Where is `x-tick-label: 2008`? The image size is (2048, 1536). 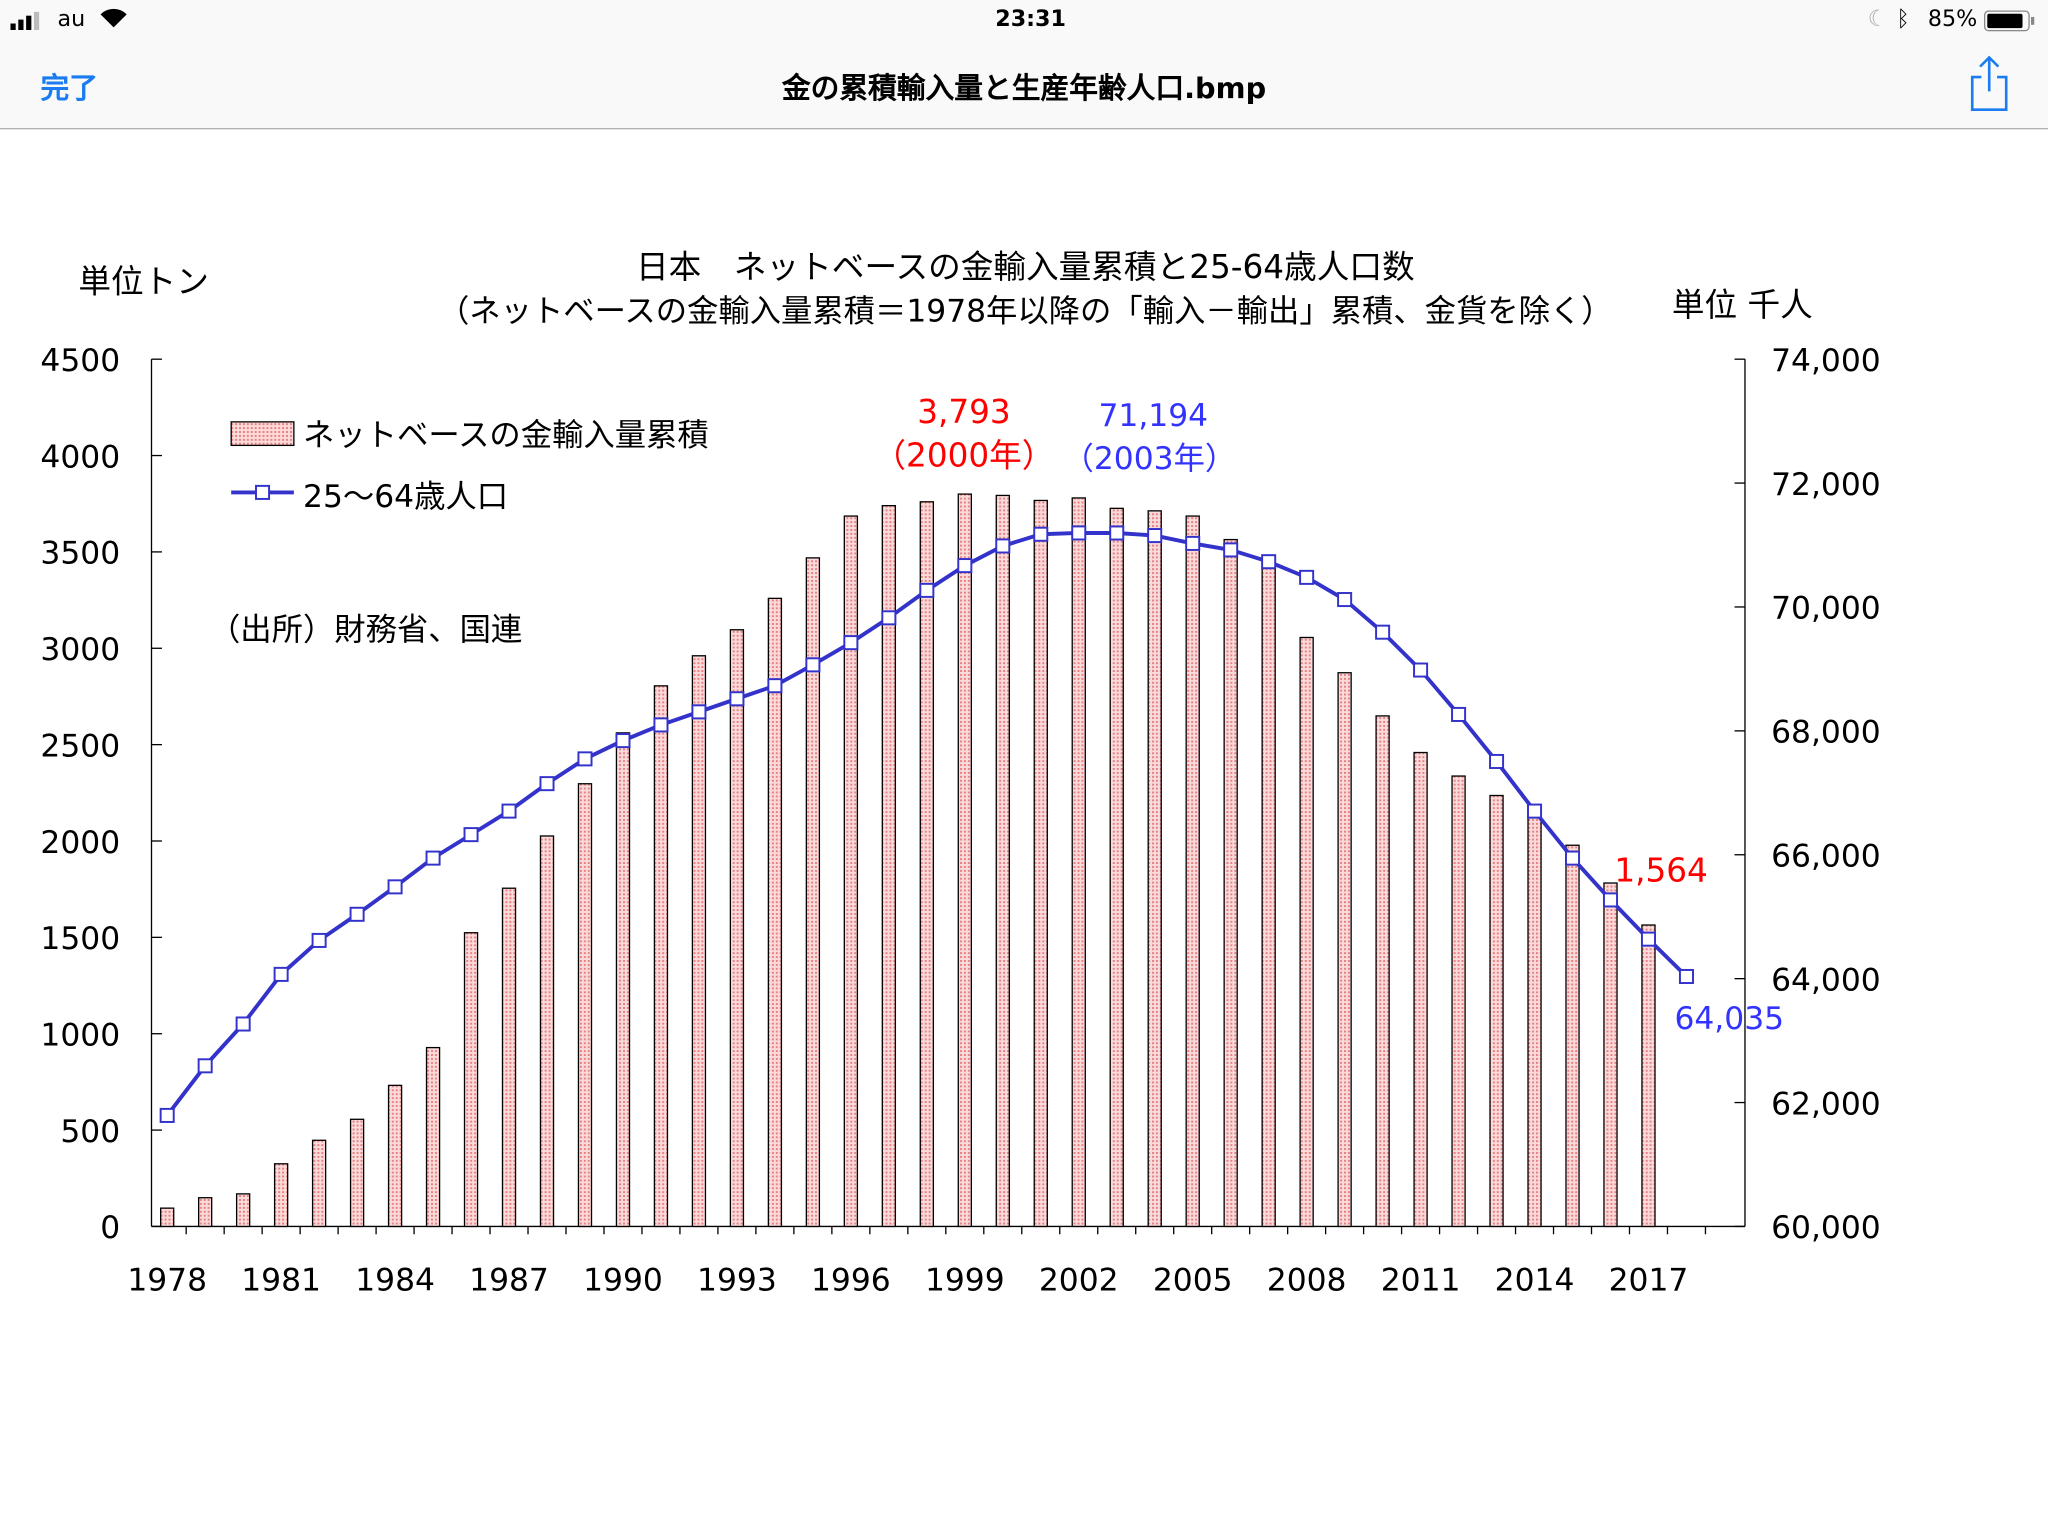 x-tick-label: 2008 is located at coordinates (1307, 1280).